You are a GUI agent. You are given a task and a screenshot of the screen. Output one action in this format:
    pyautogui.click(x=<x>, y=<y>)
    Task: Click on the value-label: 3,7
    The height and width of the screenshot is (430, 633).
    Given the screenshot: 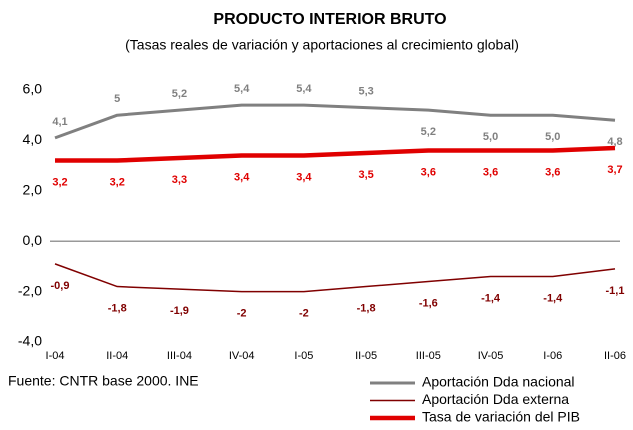 What is the action you would take?
    pyautogui.click(x=614, y=170)
    